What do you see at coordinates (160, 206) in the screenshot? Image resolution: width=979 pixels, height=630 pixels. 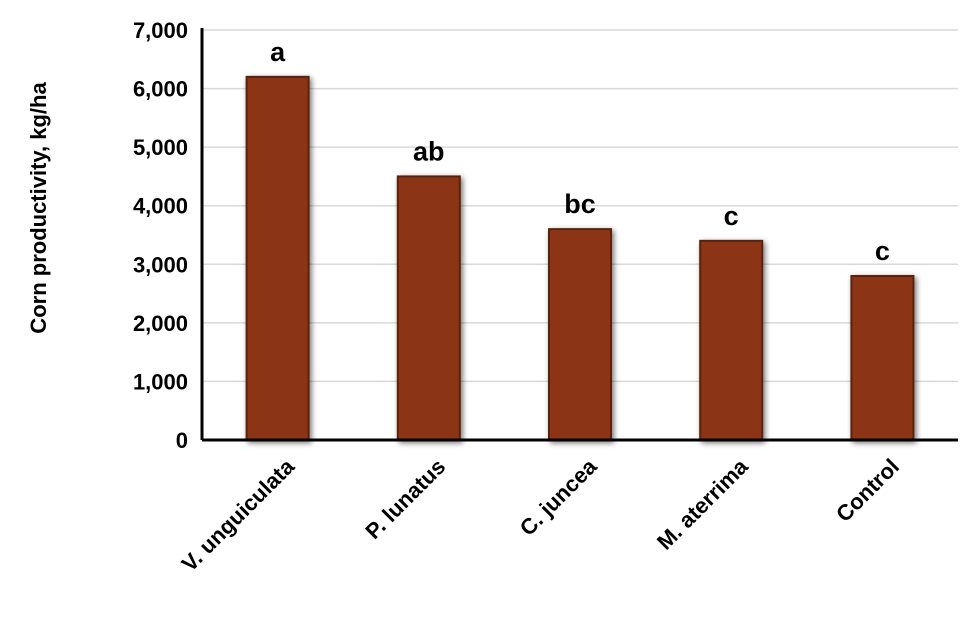 I see `y-tick-label: 4,000` at bounding box center [160, 206].